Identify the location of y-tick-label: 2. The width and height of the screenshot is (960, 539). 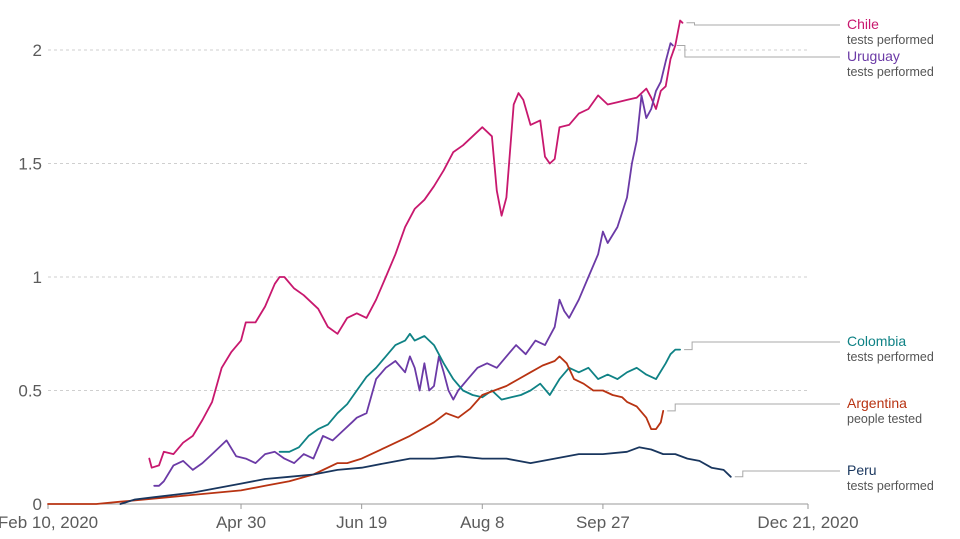
(37, 50).